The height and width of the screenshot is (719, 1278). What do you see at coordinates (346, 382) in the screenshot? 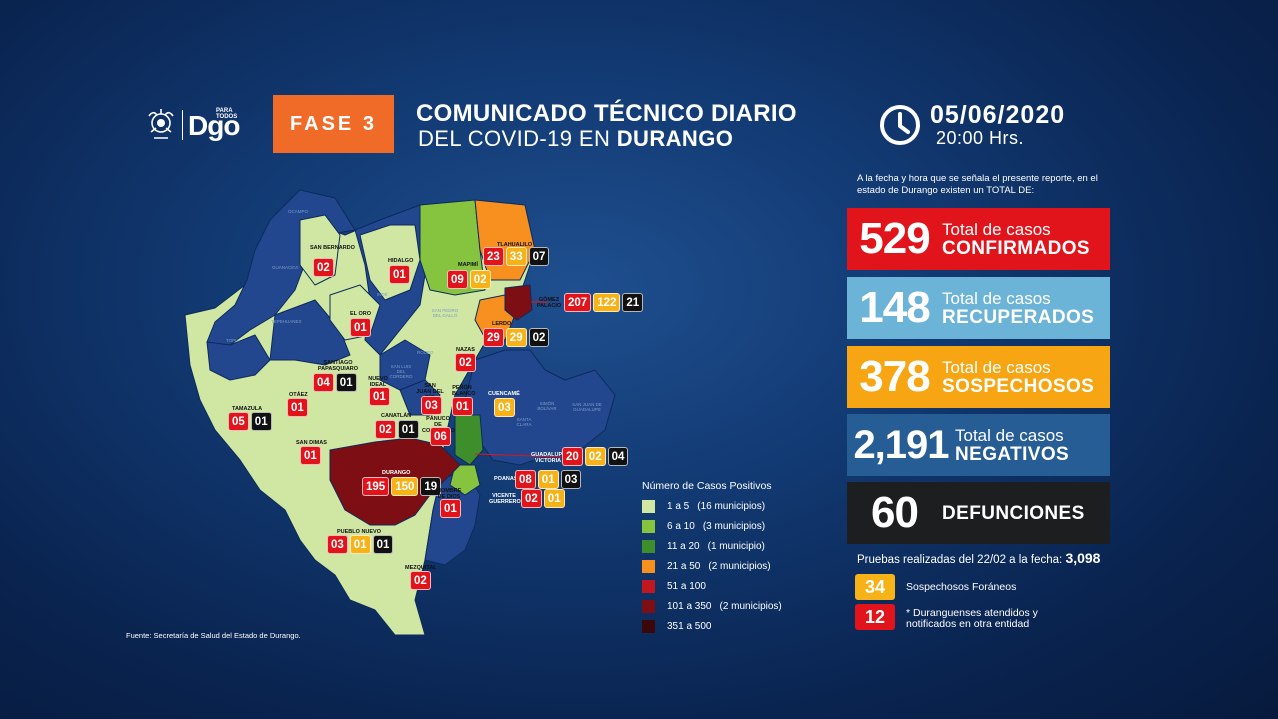
I see `santiago-defunciones: 01` at bounding box center [346, 382].